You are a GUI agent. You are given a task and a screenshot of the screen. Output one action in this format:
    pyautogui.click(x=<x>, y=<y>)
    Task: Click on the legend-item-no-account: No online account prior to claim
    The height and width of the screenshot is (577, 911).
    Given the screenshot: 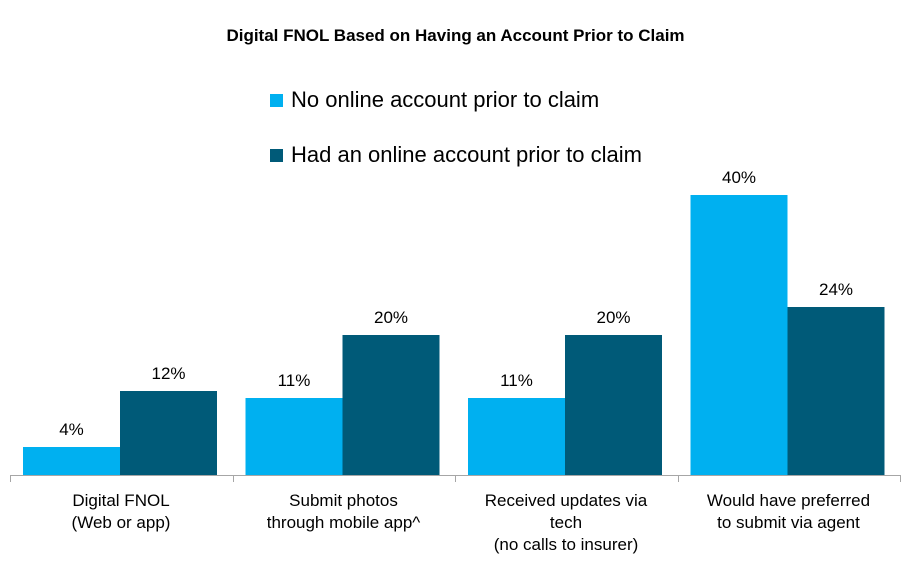 What is the action you would take?
    pyautogui.click(x=434, y=100)
    